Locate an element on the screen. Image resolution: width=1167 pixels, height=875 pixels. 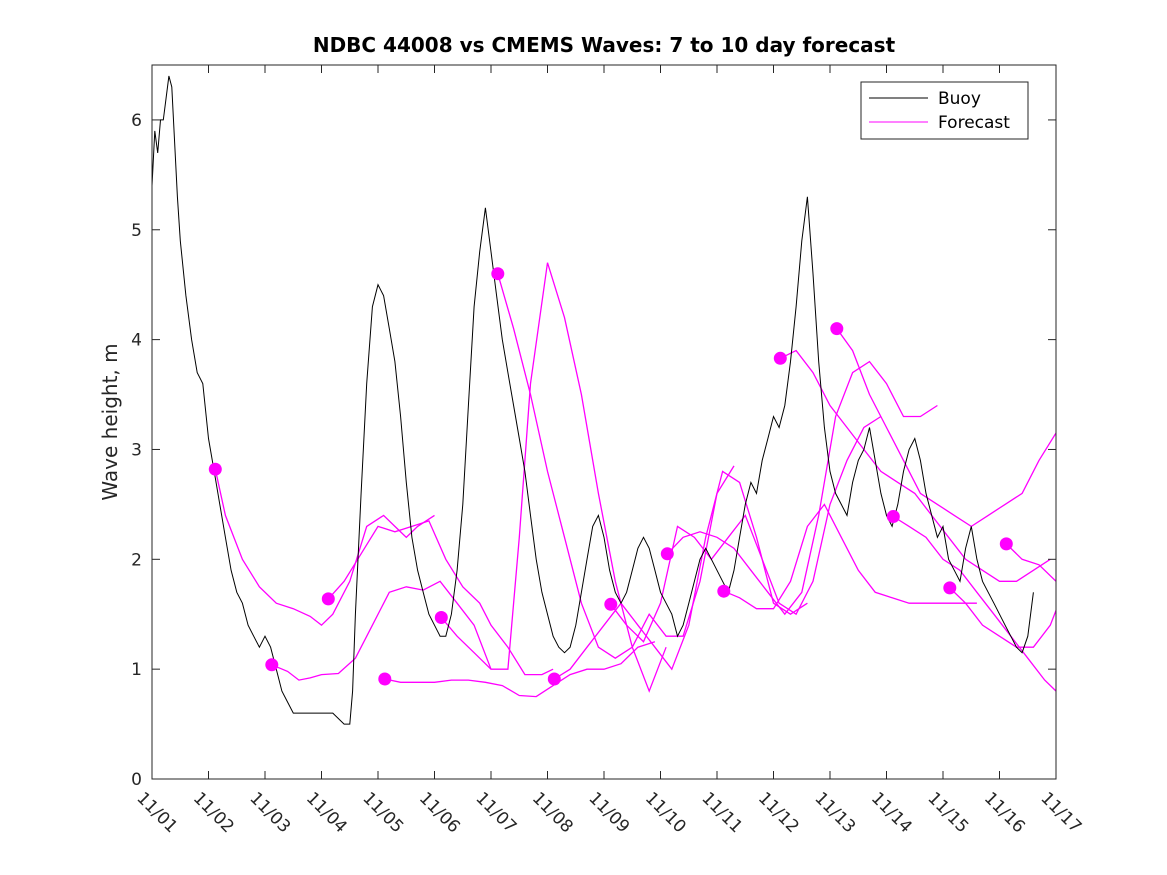
legend: Buoy Forecast is located at coordinates (944, 110).